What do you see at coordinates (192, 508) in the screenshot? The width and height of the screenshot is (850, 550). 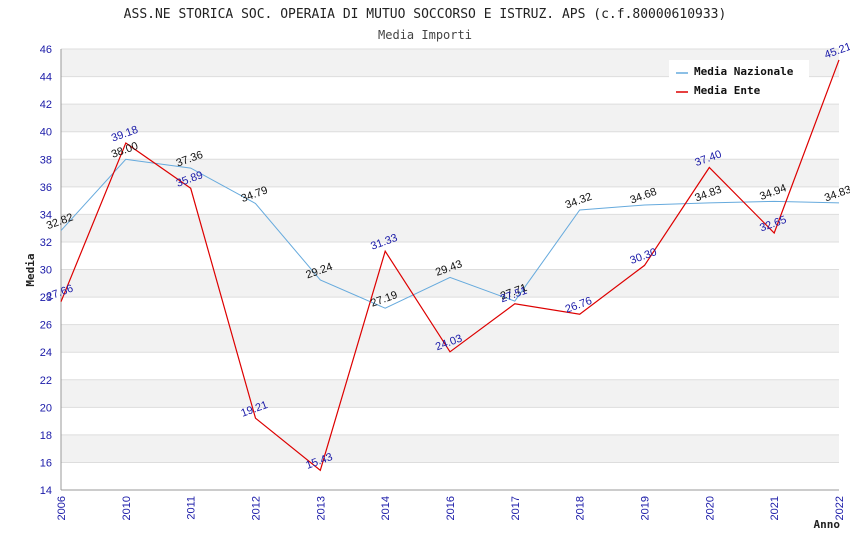 I see `x-tick-label: 2011` at bounding box center [192, 508].